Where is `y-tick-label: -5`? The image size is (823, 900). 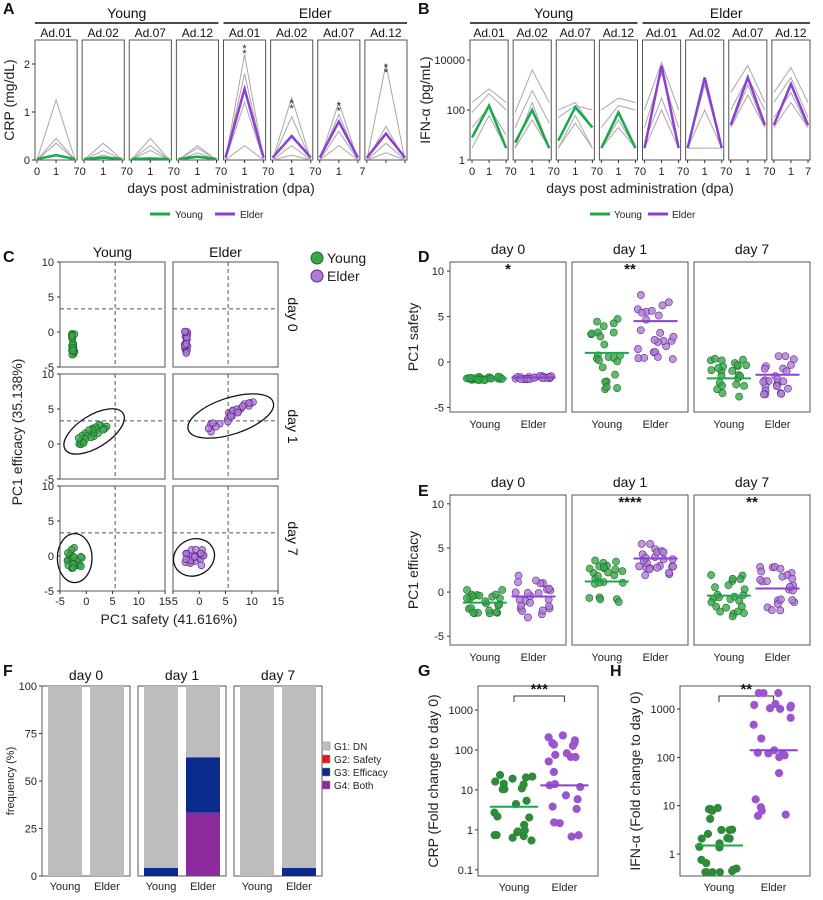
y-tick-label: -5 is located at coordinates (49, 592).